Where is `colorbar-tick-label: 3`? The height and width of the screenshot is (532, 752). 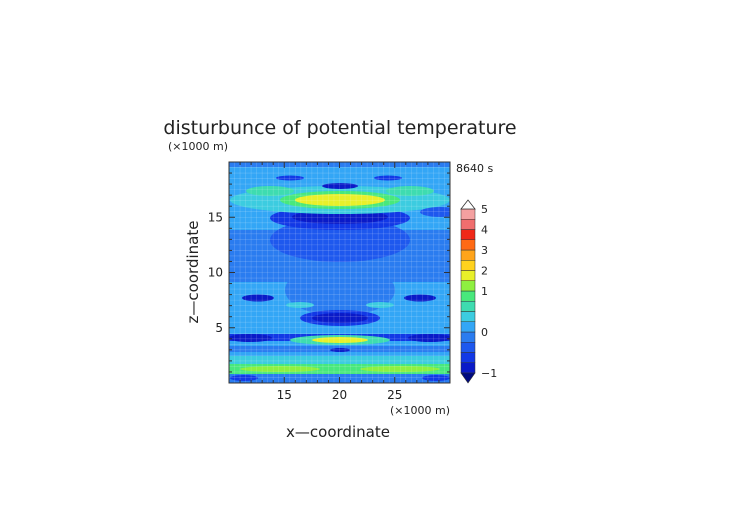 colorbar-tick-label: 3 is located at coordinates (484, 250).